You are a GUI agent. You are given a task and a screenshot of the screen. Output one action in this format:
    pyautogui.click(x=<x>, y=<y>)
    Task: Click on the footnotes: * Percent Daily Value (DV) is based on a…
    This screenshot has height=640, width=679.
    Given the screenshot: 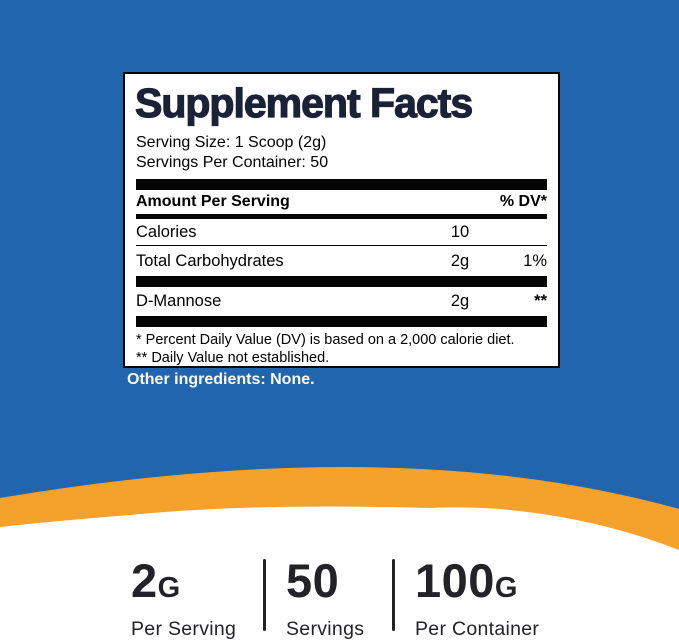 What is the action you would take?
    pyautogui.click(x=341, y=349)
    